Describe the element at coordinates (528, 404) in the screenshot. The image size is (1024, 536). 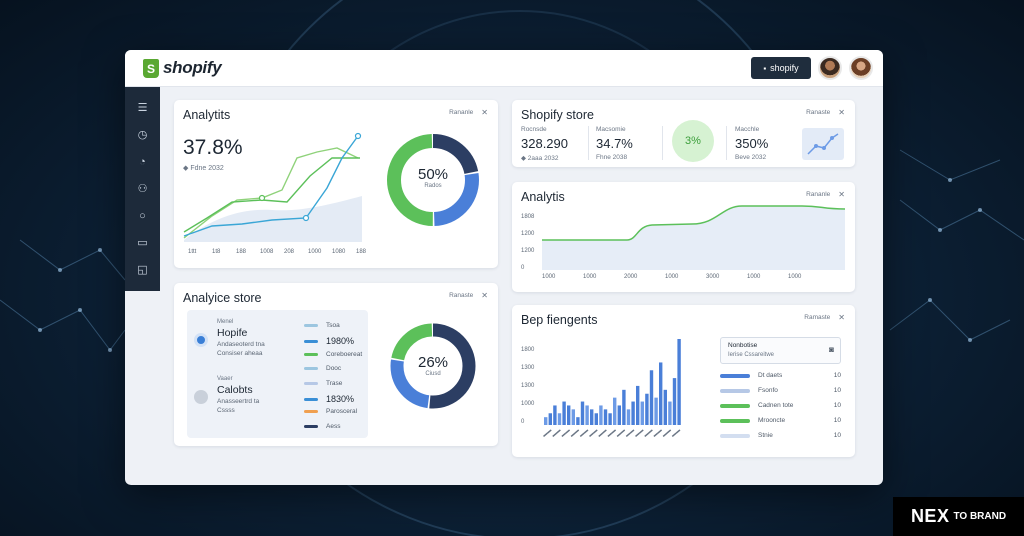
I see `y-tick: 1000` at that location.